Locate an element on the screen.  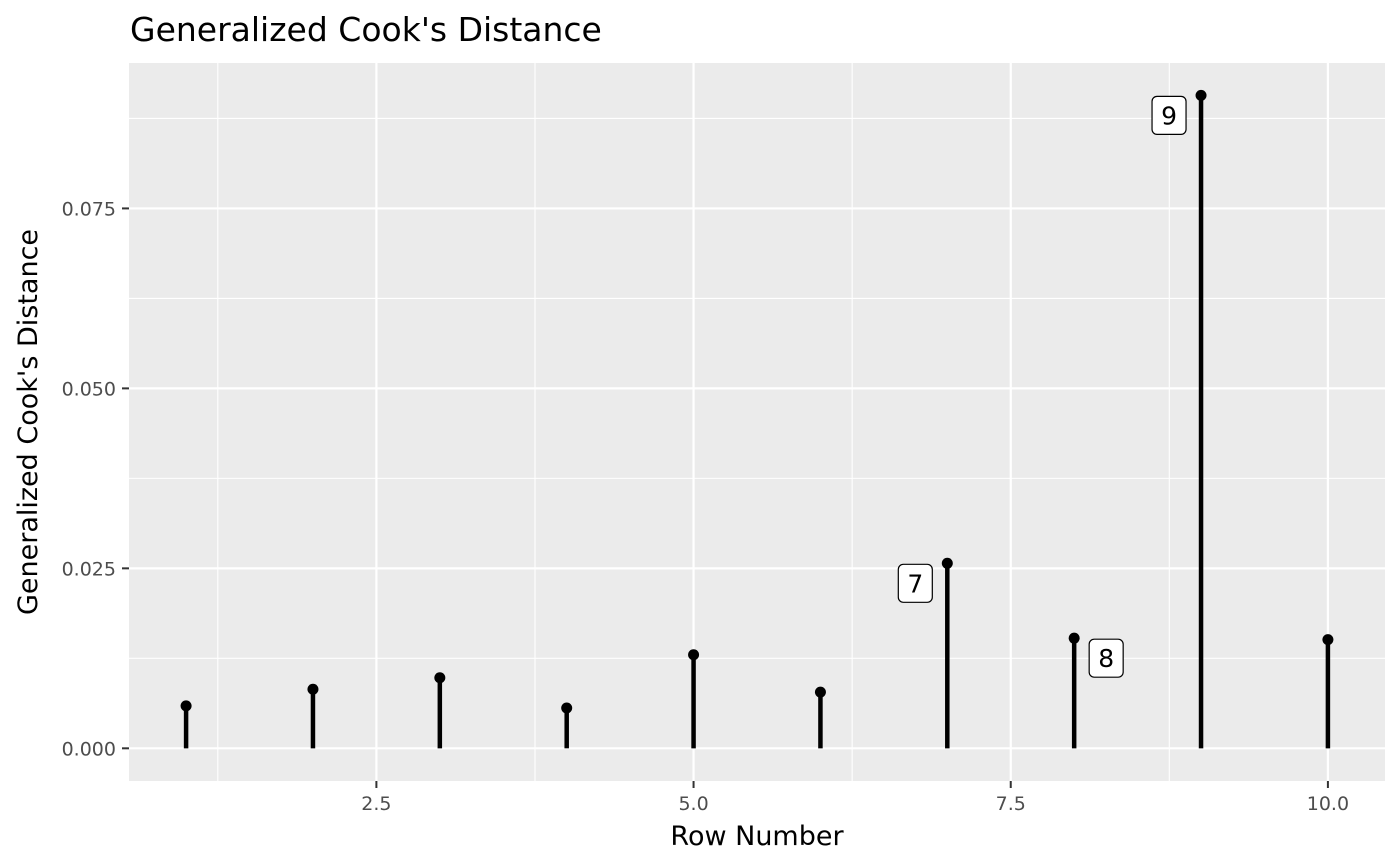
x-tick-label: 2.5 is located at coordinates (376, 804).